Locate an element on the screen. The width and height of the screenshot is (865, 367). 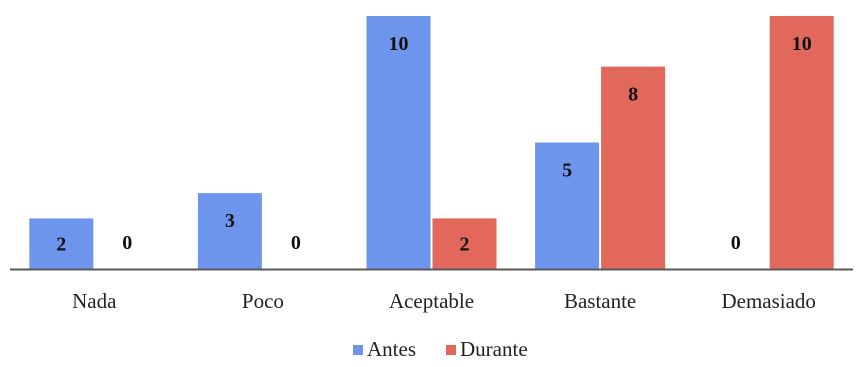
value-label-durante-aceptable: 2 is located at coordinates (465, 245).